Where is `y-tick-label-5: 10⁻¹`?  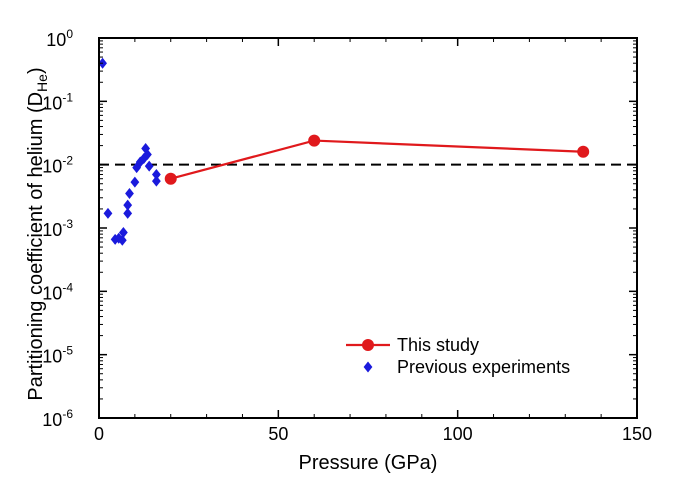
y-tick-label-5: 10⁻¹ is located at coordinates (57, 101).